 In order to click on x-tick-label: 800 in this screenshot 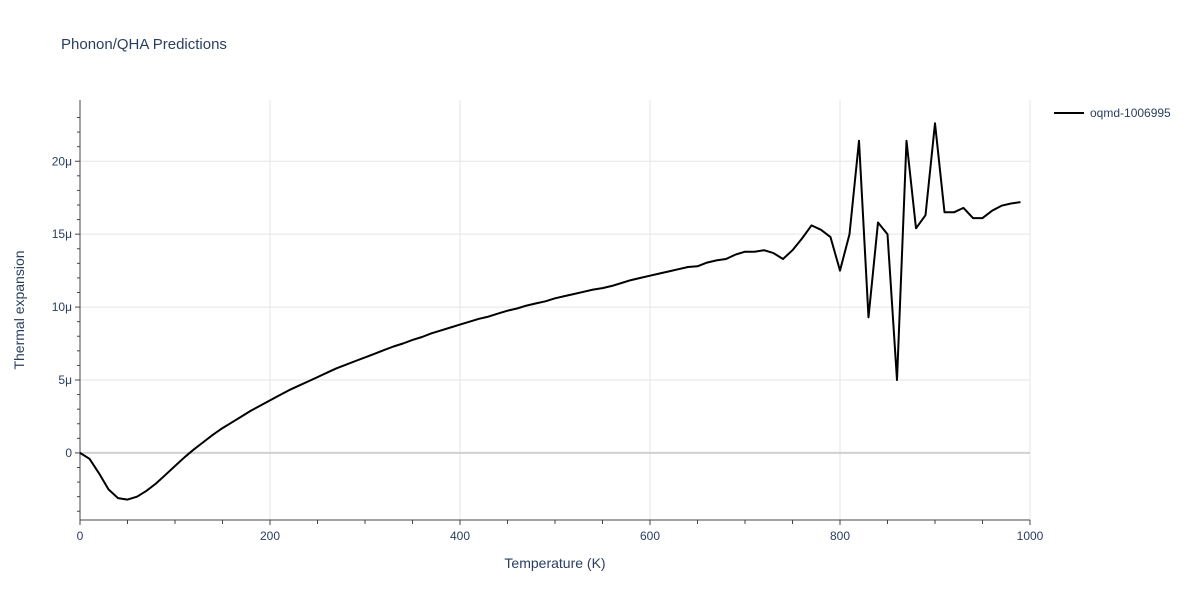, I will do `click(840, 536)`.